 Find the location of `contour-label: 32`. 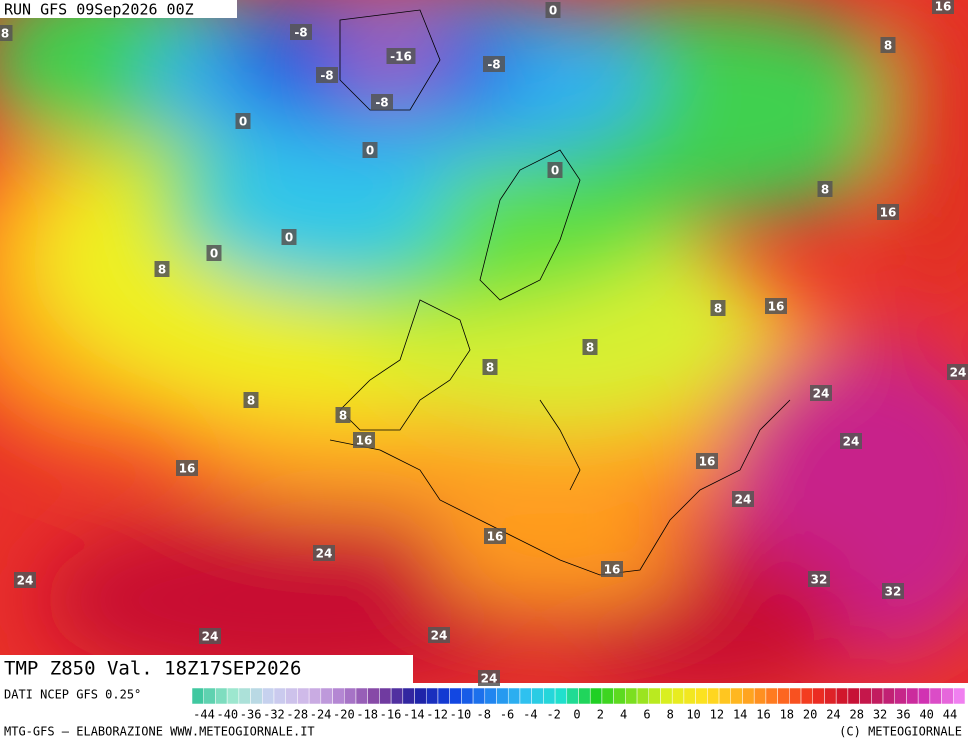

contour-label: 32 is located at coordinates (893, 592).